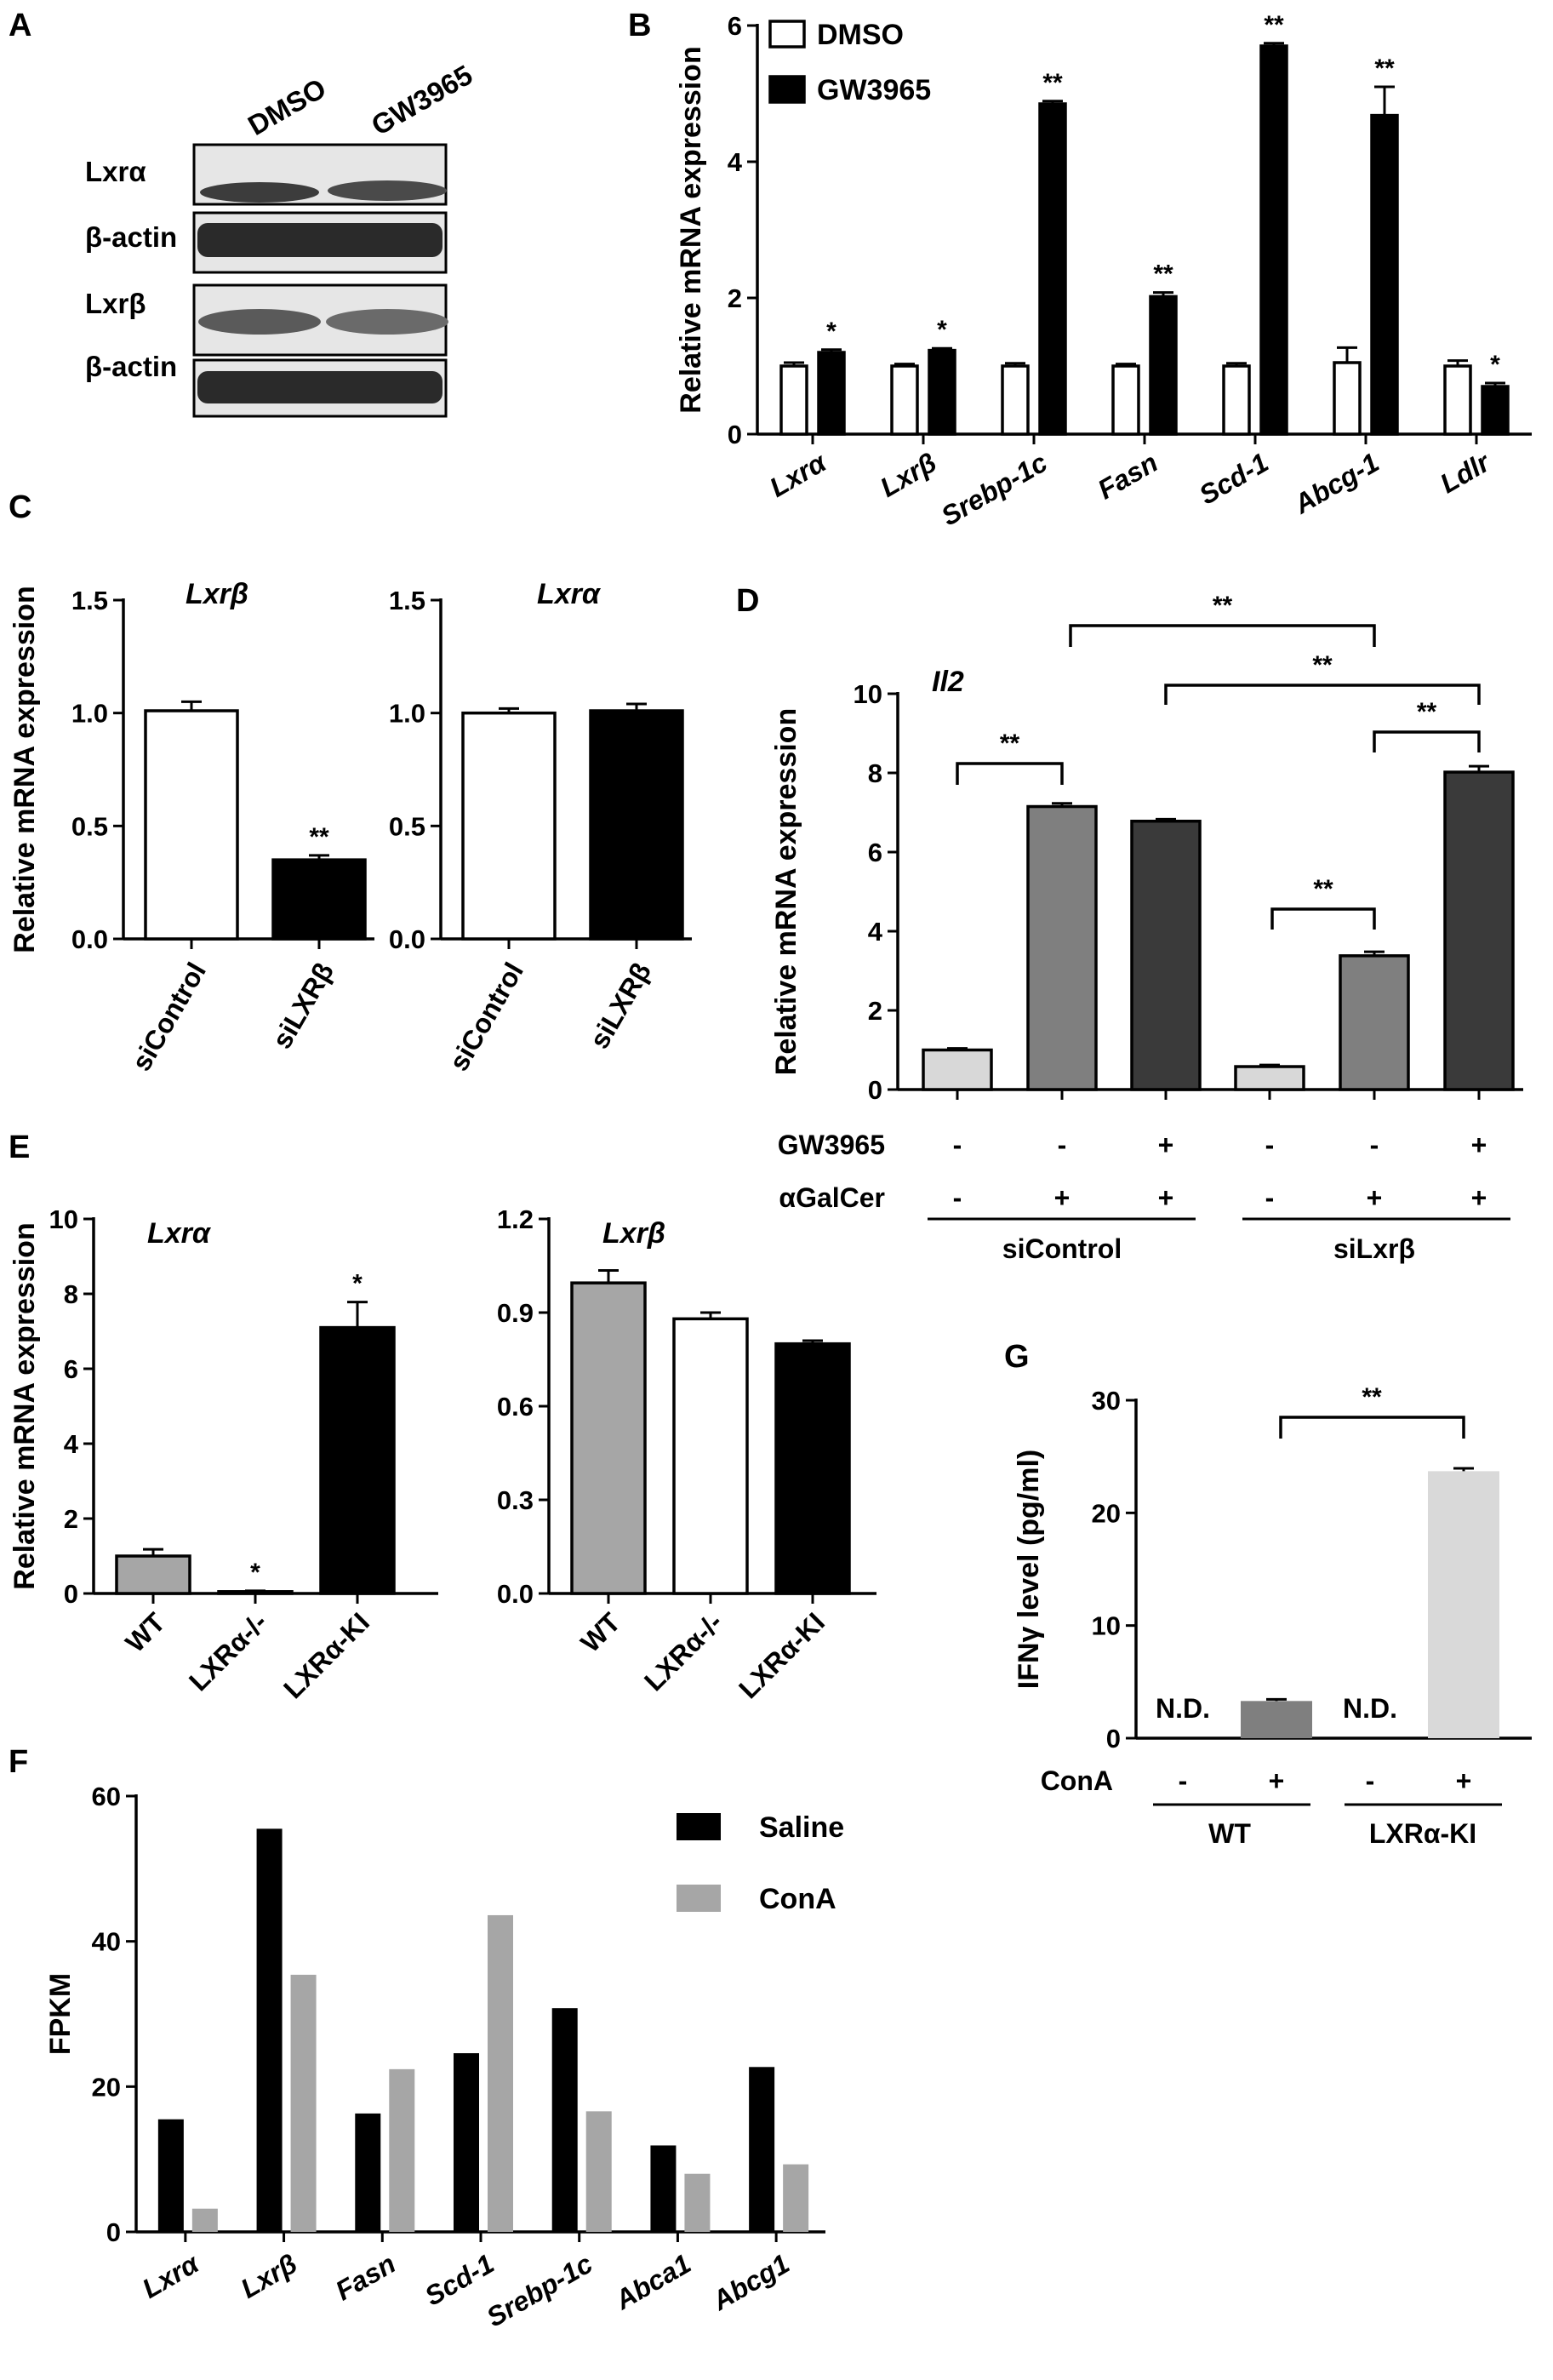 This screenshot has height=2380, width=1553. What do you see at coordinates (787, 34) in the screenshot?
I see `legend-swatch-dmso` at bounding box center [787, 34].